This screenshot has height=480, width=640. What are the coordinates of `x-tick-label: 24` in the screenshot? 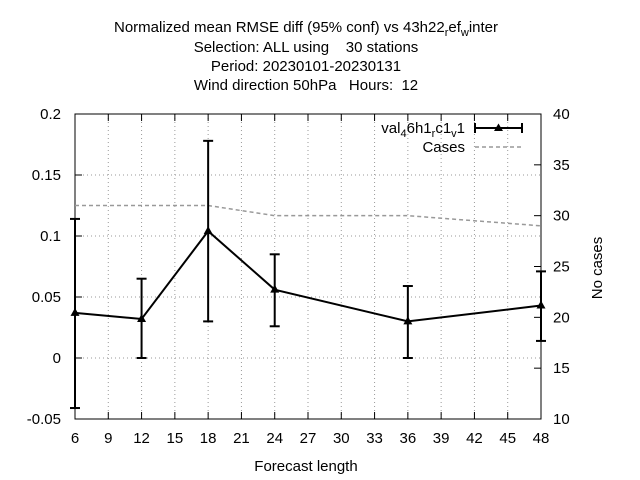 It's located at (274, 438).